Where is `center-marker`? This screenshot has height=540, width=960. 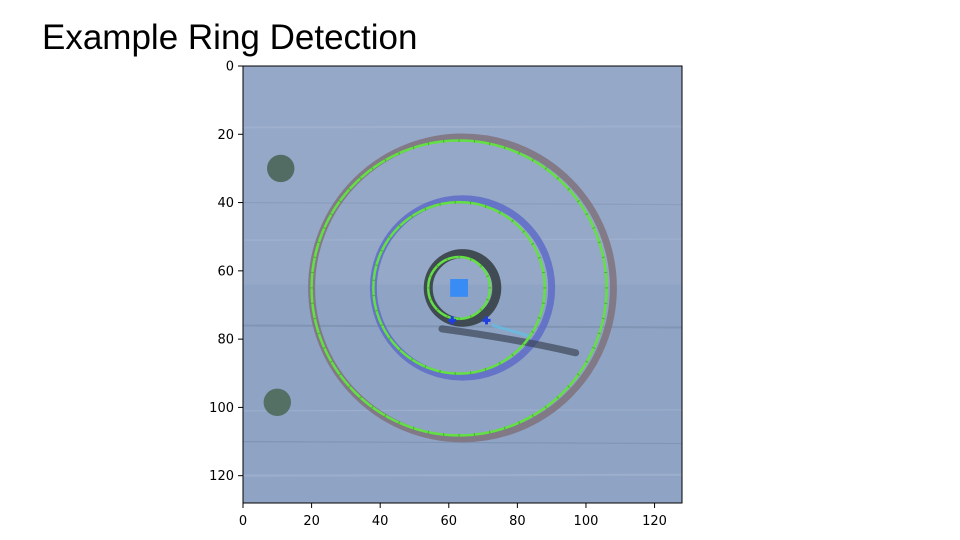 center-marker is located at coordinates (459, 287).